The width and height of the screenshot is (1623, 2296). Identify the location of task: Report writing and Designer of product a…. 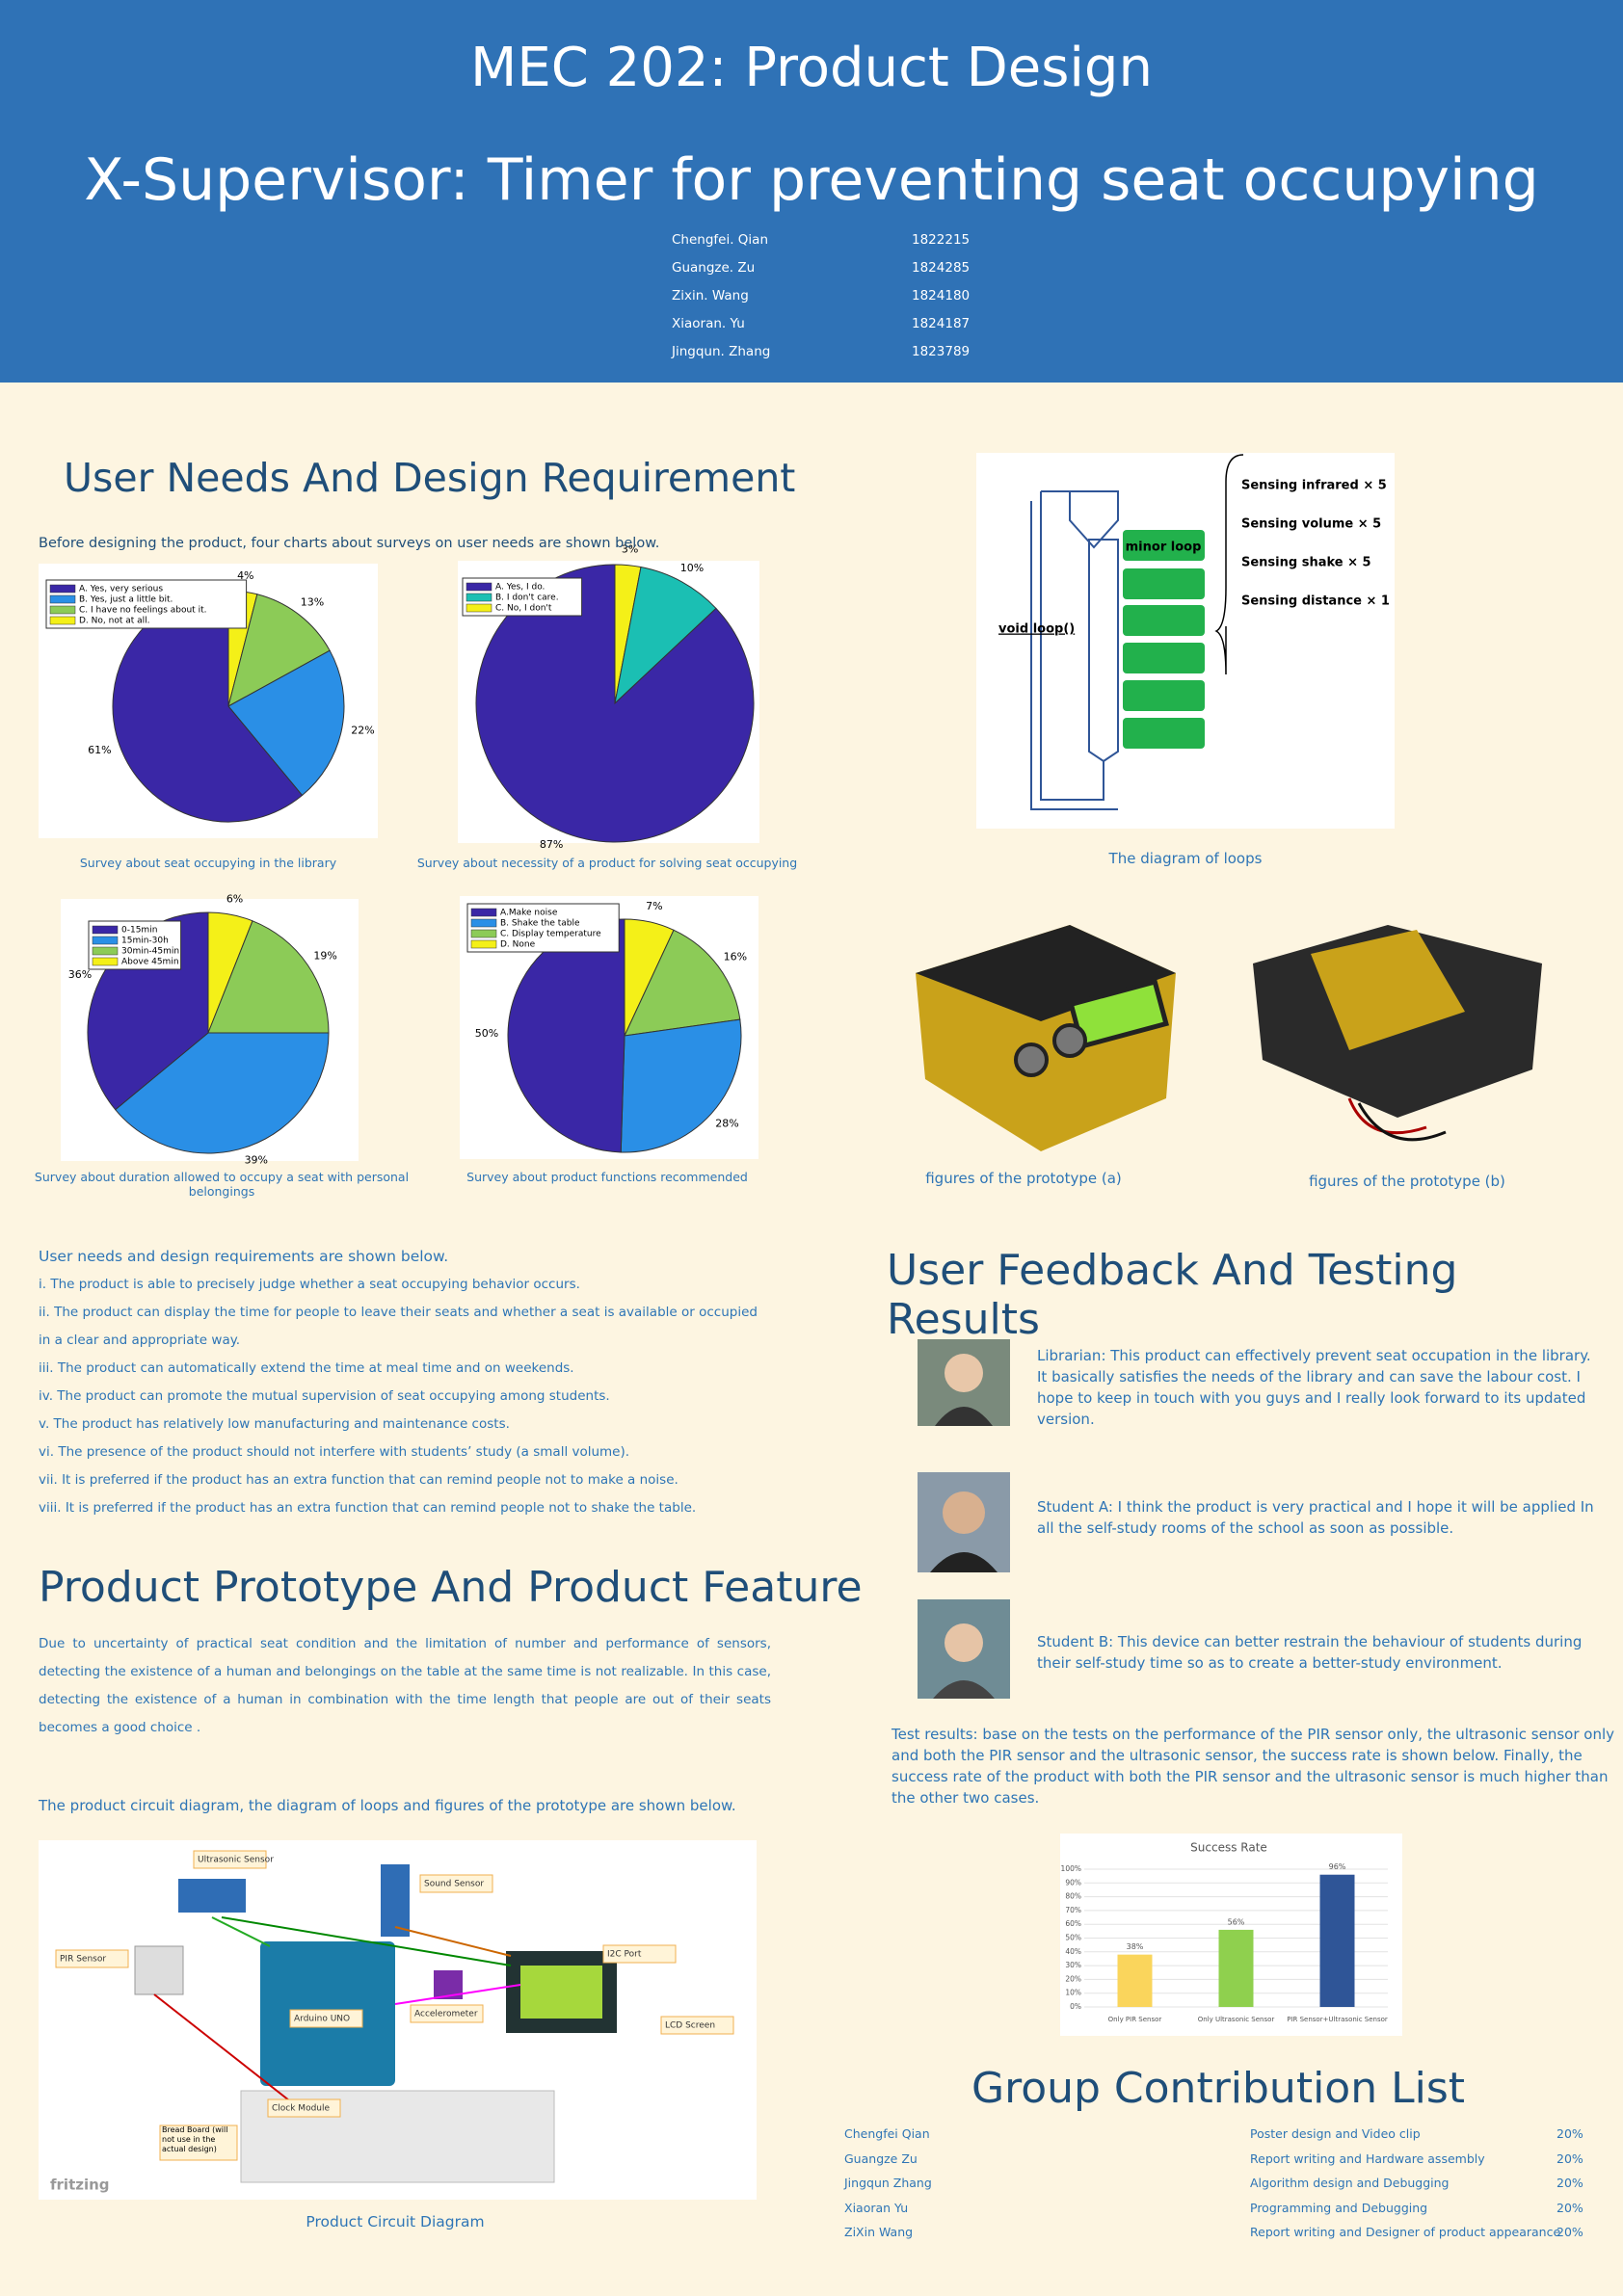
(1405, 2232).